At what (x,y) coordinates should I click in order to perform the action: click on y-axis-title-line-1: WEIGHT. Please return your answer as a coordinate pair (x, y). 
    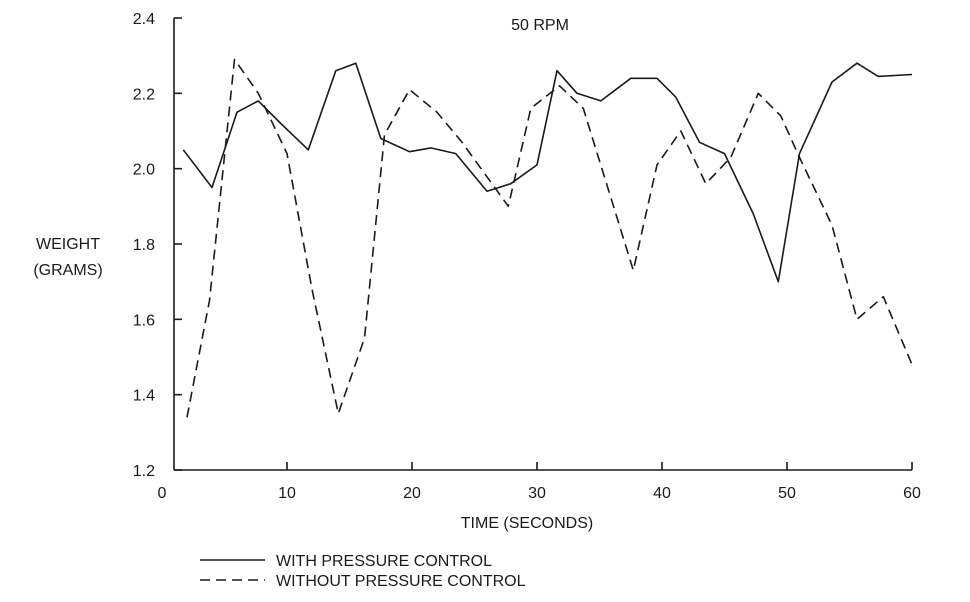
    Looking at the image, I should click on (68, 244).